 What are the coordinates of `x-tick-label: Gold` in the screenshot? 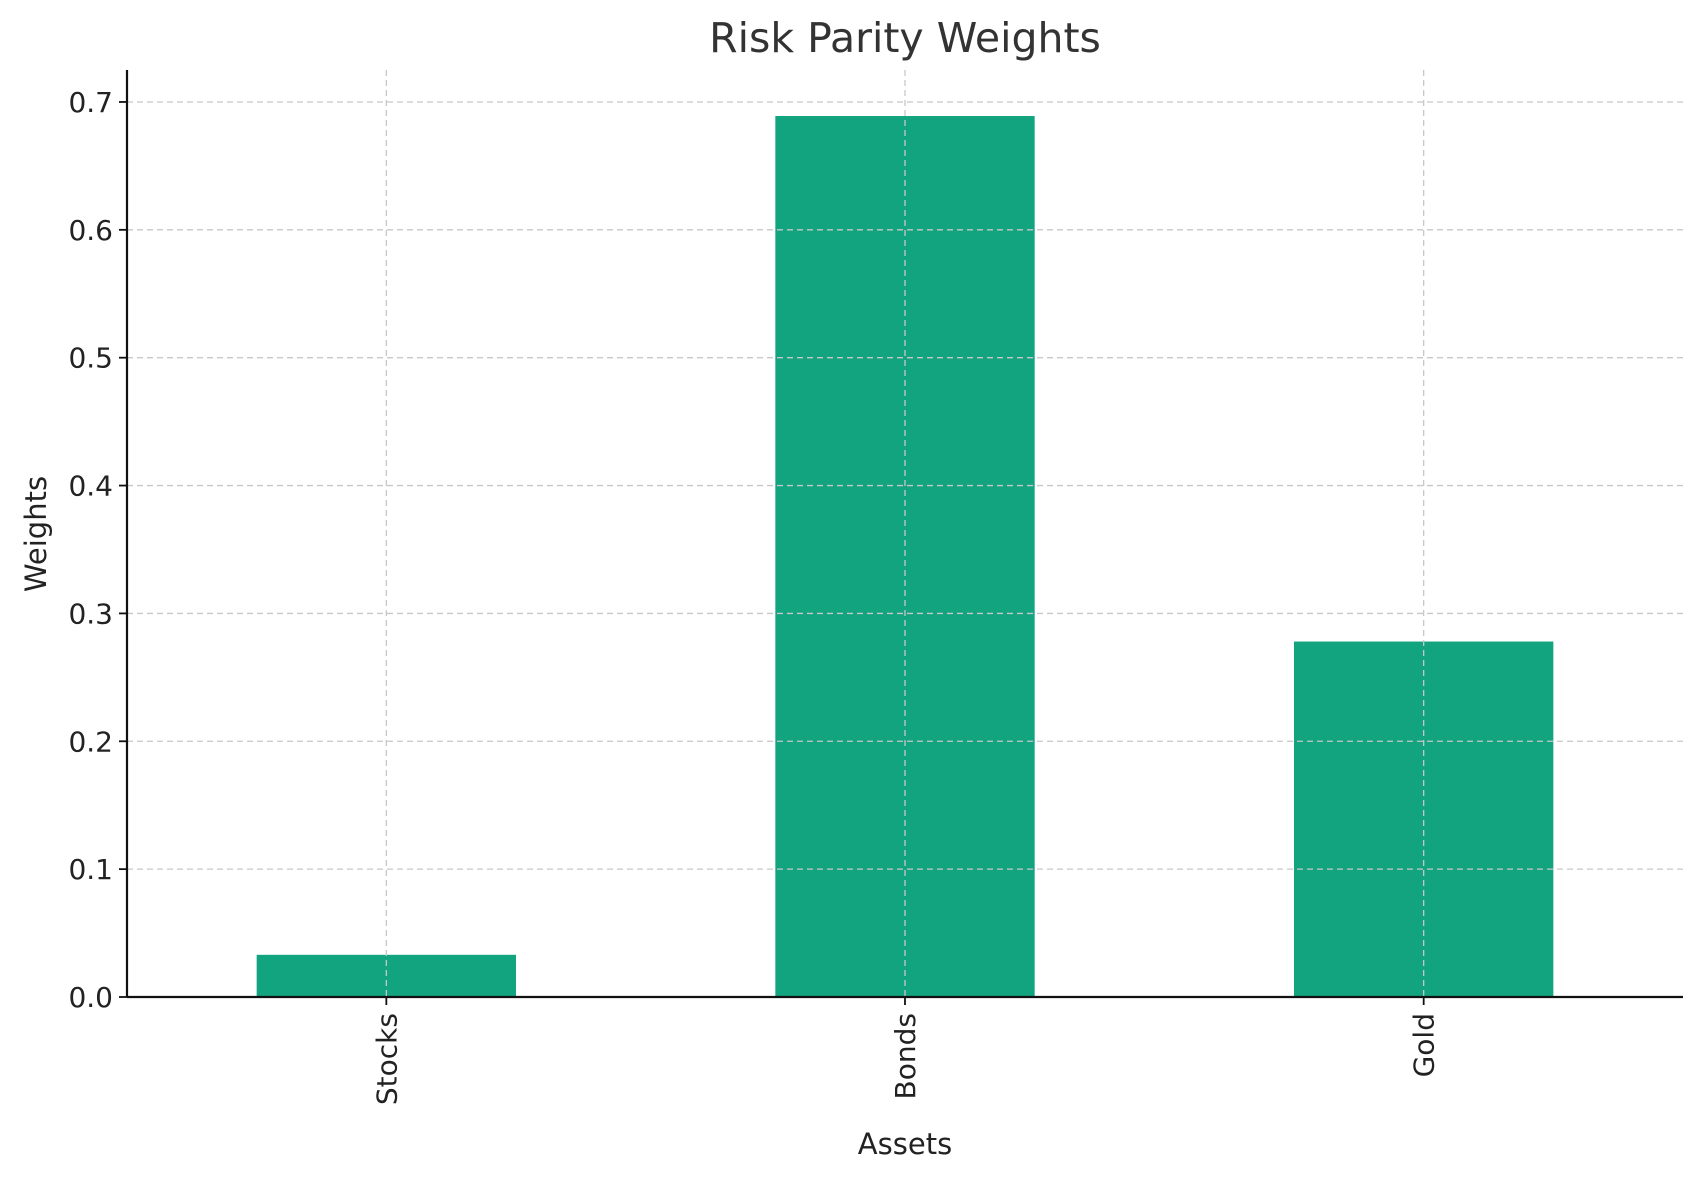 It's located at (1424, 1045).